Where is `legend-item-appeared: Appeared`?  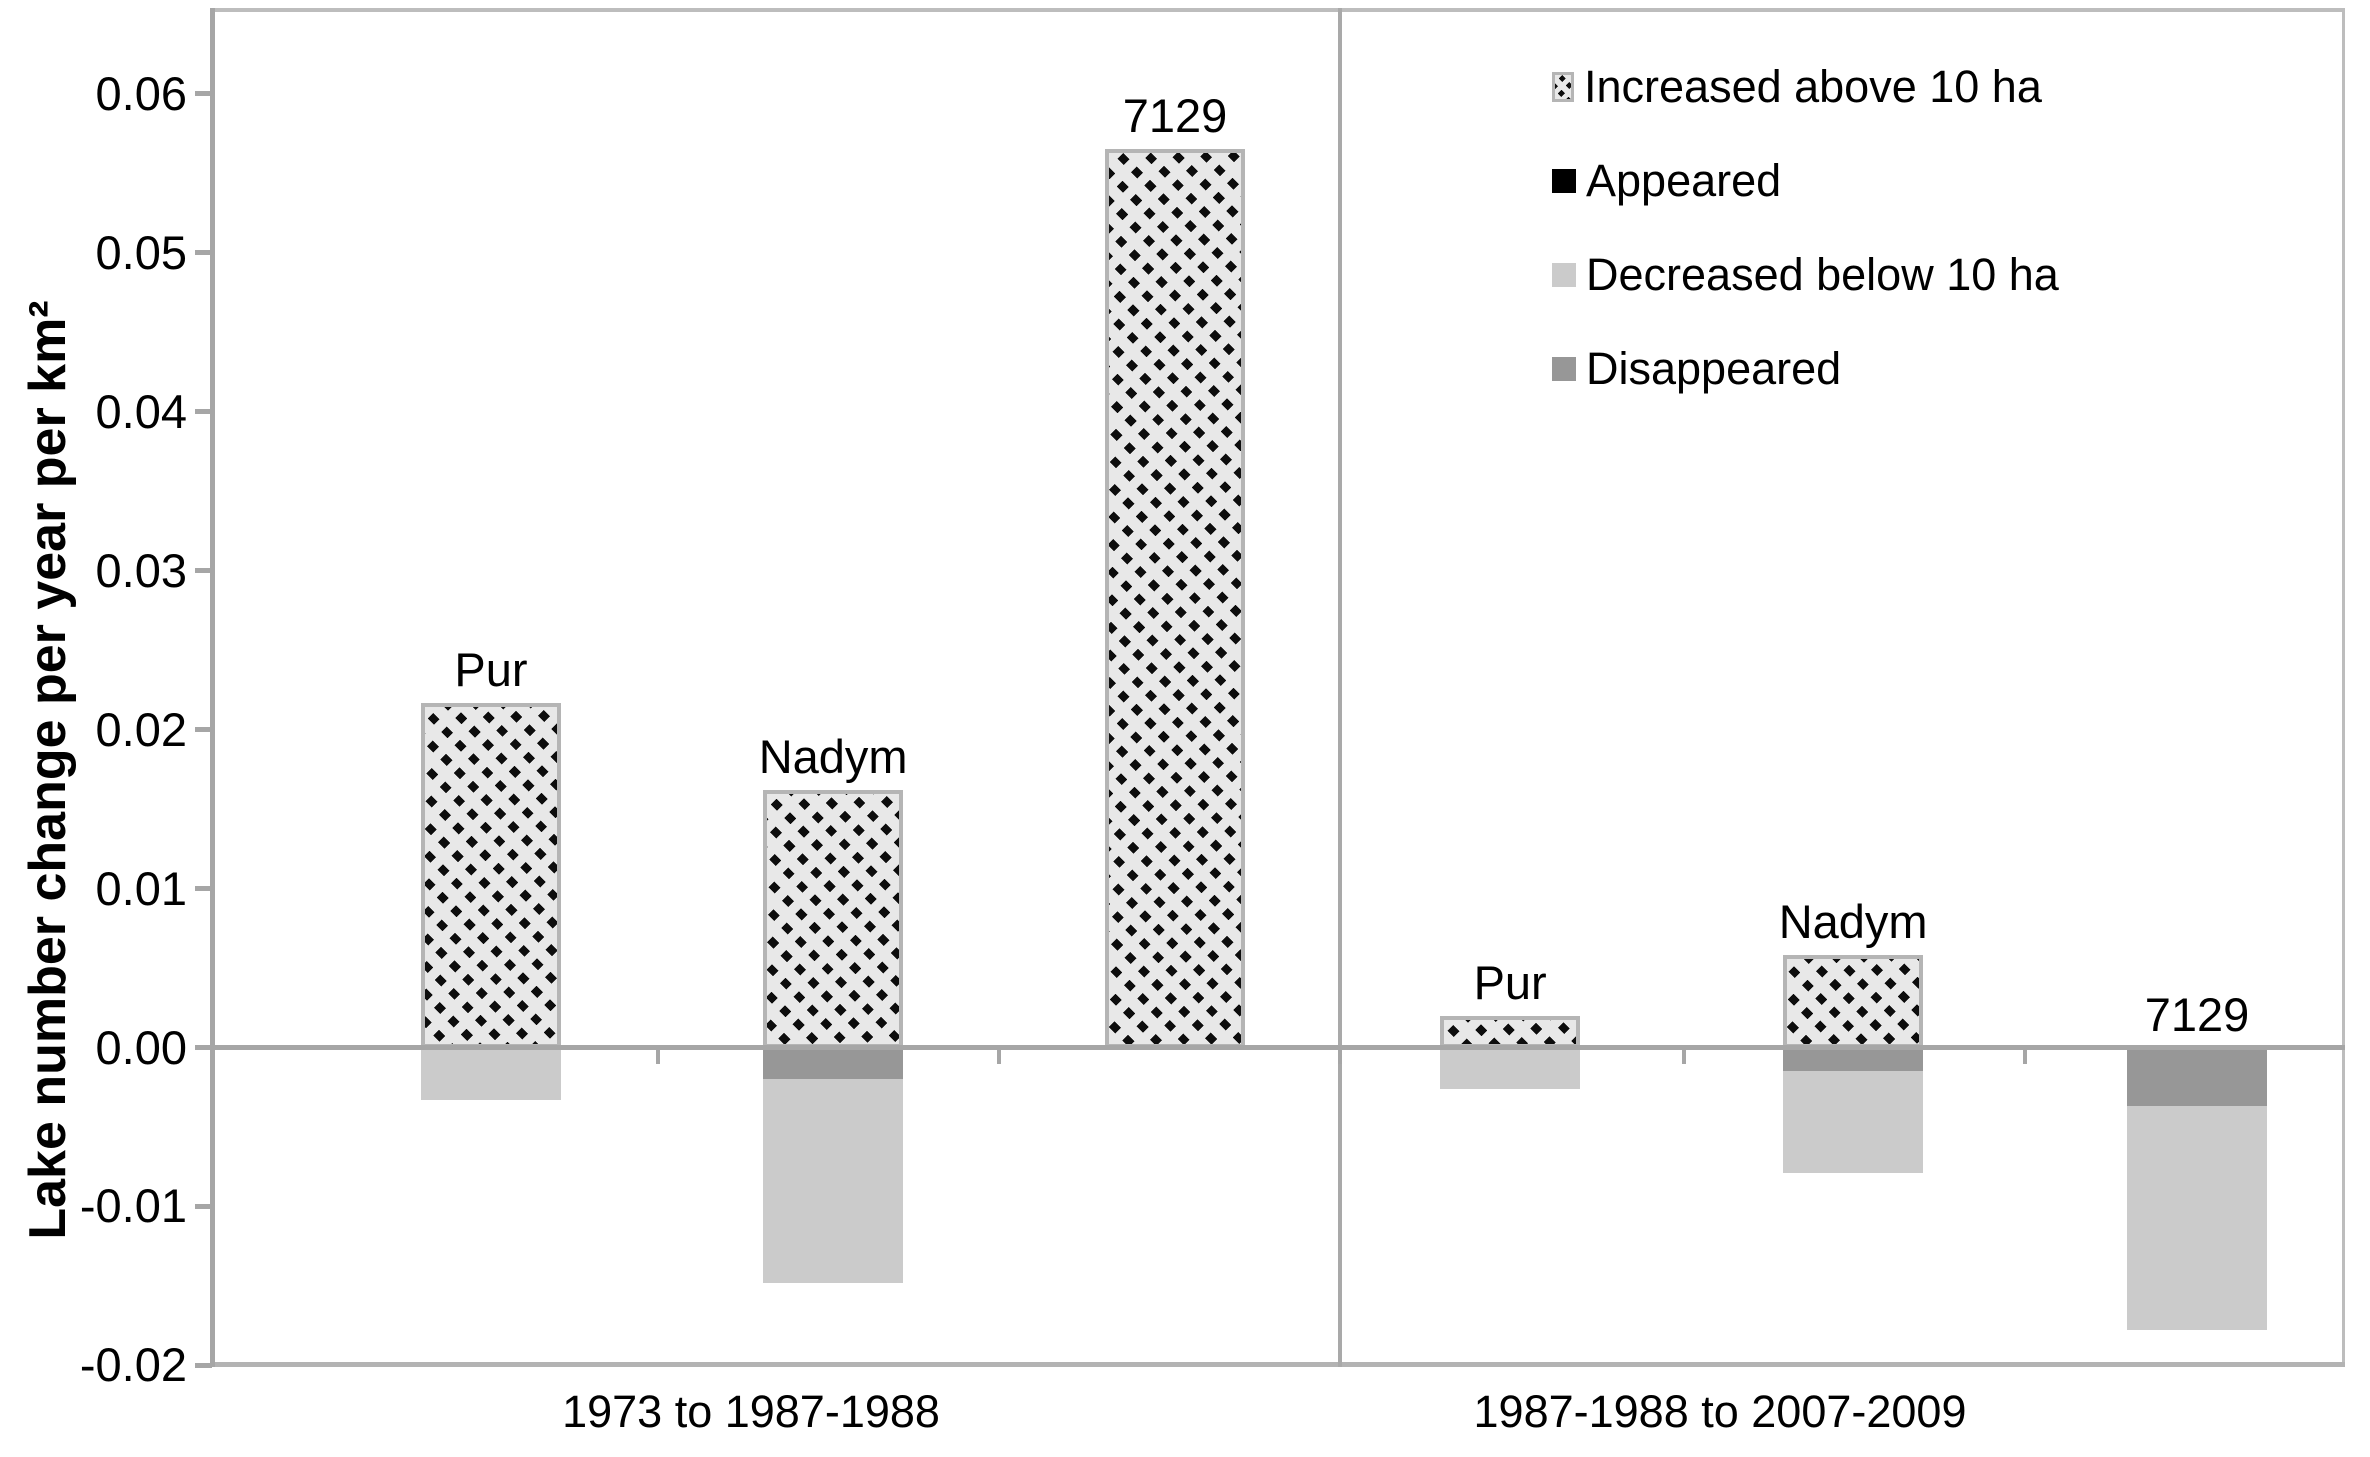 legend-item-appeared: Appeared is located at coordinates (1805, 181).